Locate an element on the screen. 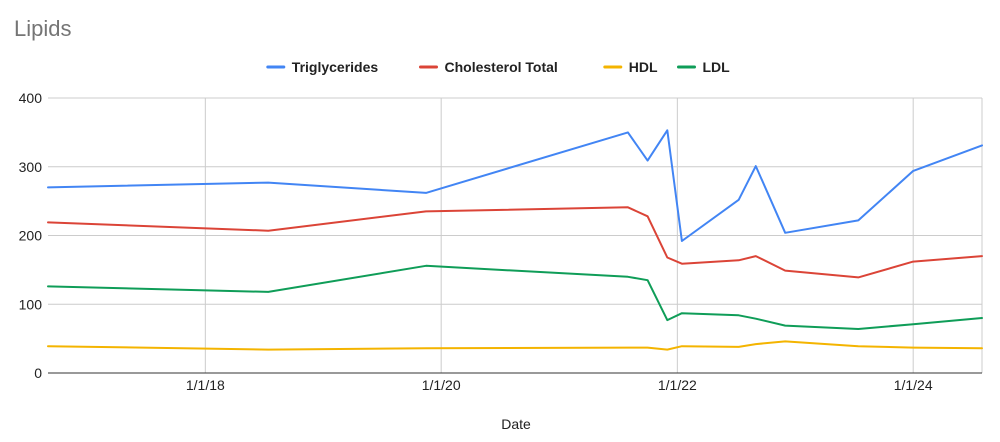 Image resolution: width=1000 pixels, height=442 pixels. y-tick-label: 300 is located at coordinates (31, 167).